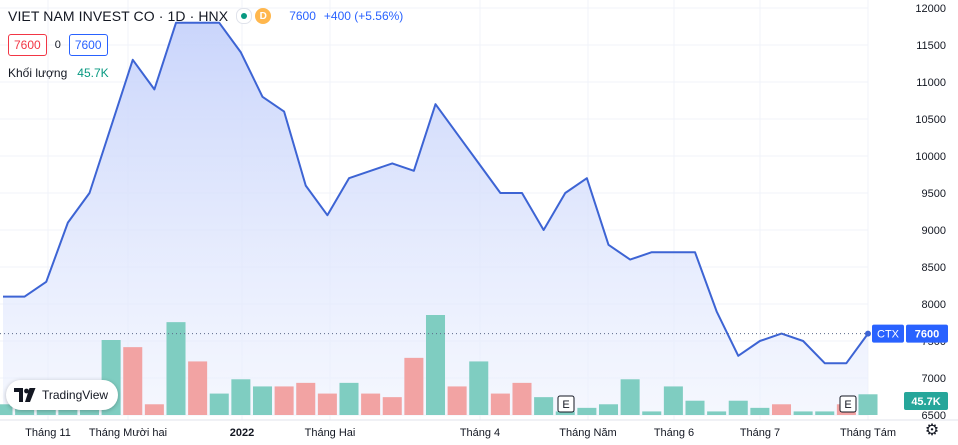 Image resolution: width=958 pixels, height=445 pixels. Describe the element at coordinates (587, 433) in the screenshot. I see `x-tick-label-5: Tháng Năm` at that location.